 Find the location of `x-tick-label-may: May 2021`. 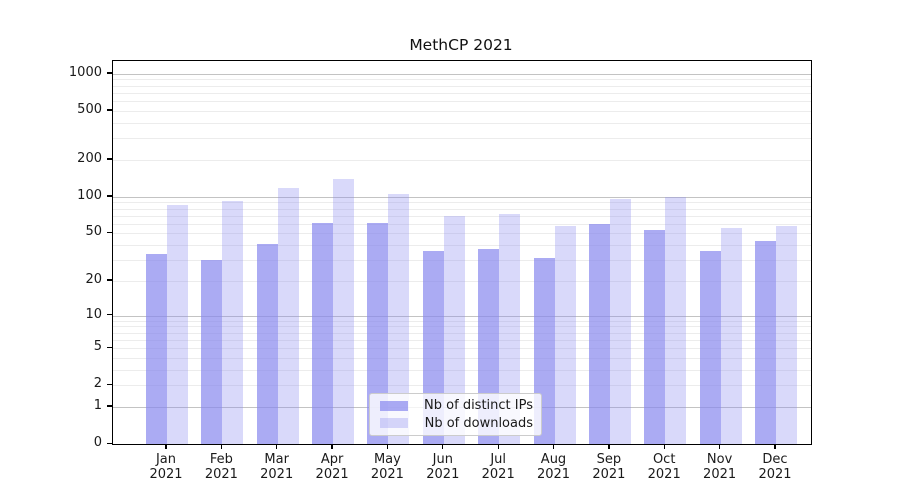

x-tick-label-may: May 2021 is located at coordinates (387, 467).